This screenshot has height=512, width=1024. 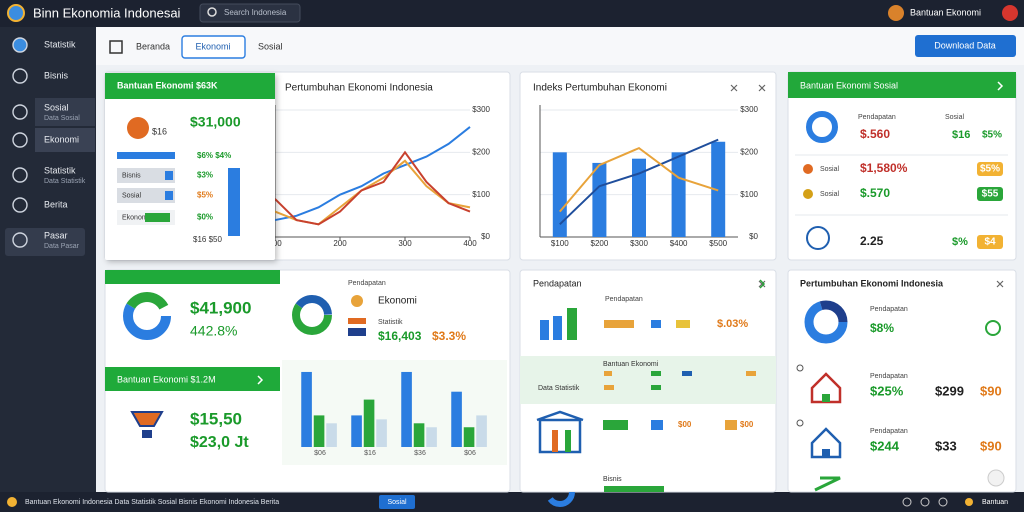 I want to click on card-row-label: Sosial, so click(x=132, y=195).